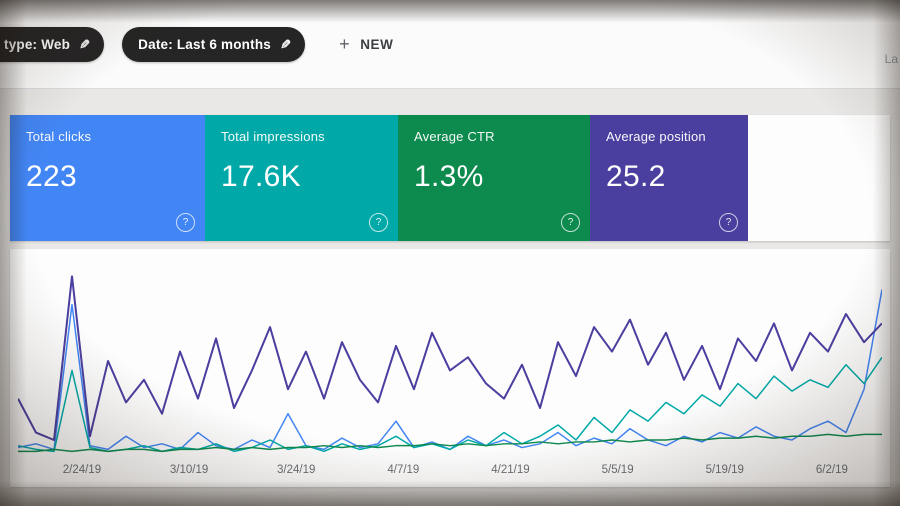  What do you see at coordinates (82, 470) in the screenshot?
I see `x-tick-label: 2/24/19` at bounding box center [82, 470].